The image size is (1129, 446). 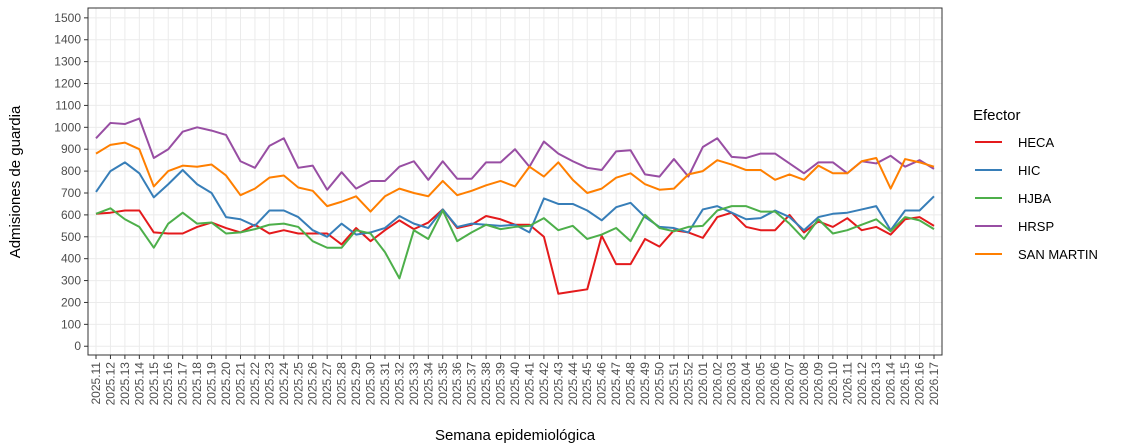 I want to click on x-tick-label: 2025.40, so click(x=515, y=384).